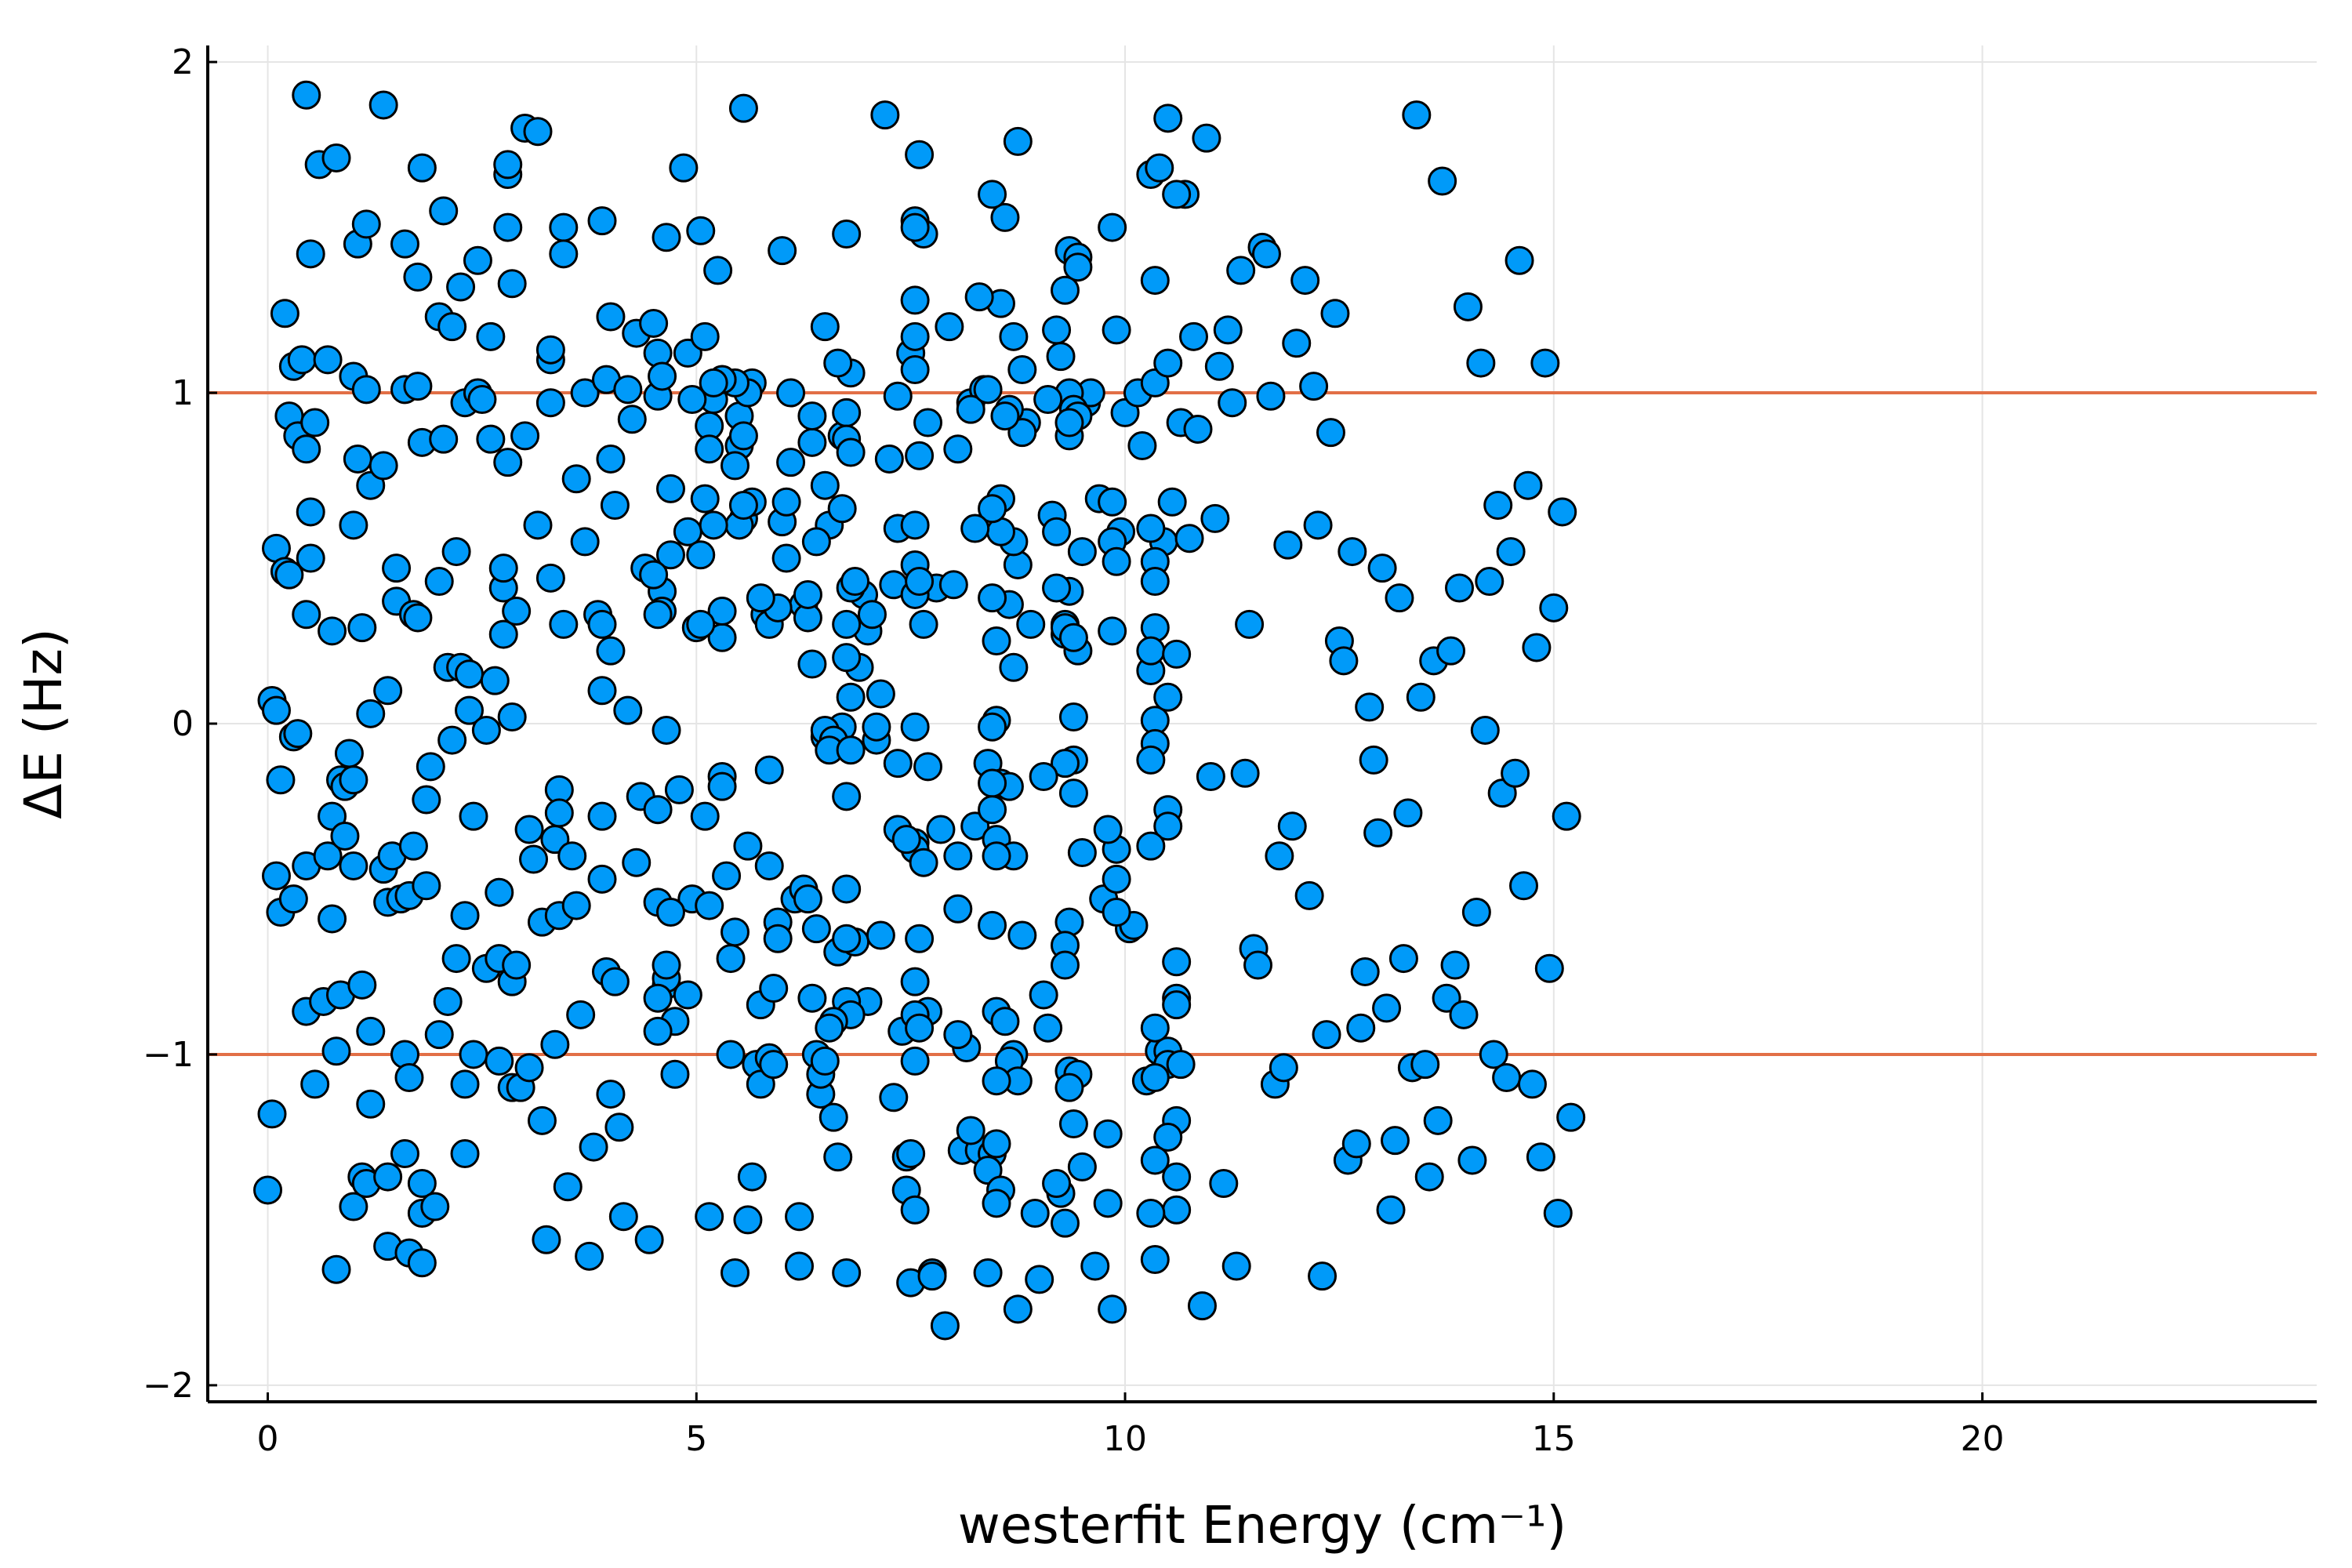 Image resolution: width=2352 pixels, height=1568 pixels. I want to click on y-tick-label: 1, so click(183, 393).